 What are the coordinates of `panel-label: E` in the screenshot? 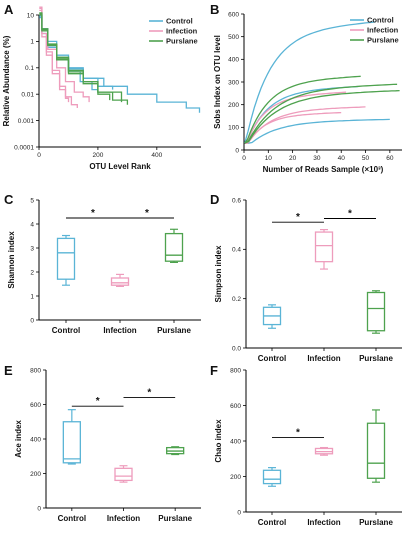 It's located at (8, 370).